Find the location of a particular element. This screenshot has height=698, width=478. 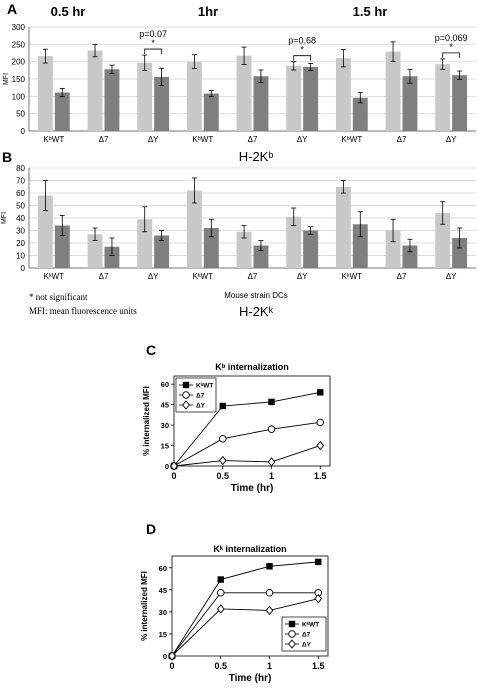

legend: KᵇWT Δ7 ΔY is located at coordinates (196, 395).